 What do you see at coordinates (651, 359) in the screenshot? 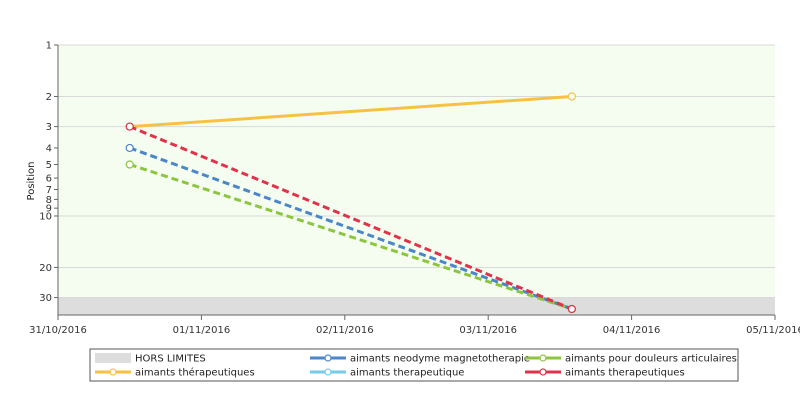
I see `legend-label: aimants pour douleurs articulaires` at bounding box center [651, 359].